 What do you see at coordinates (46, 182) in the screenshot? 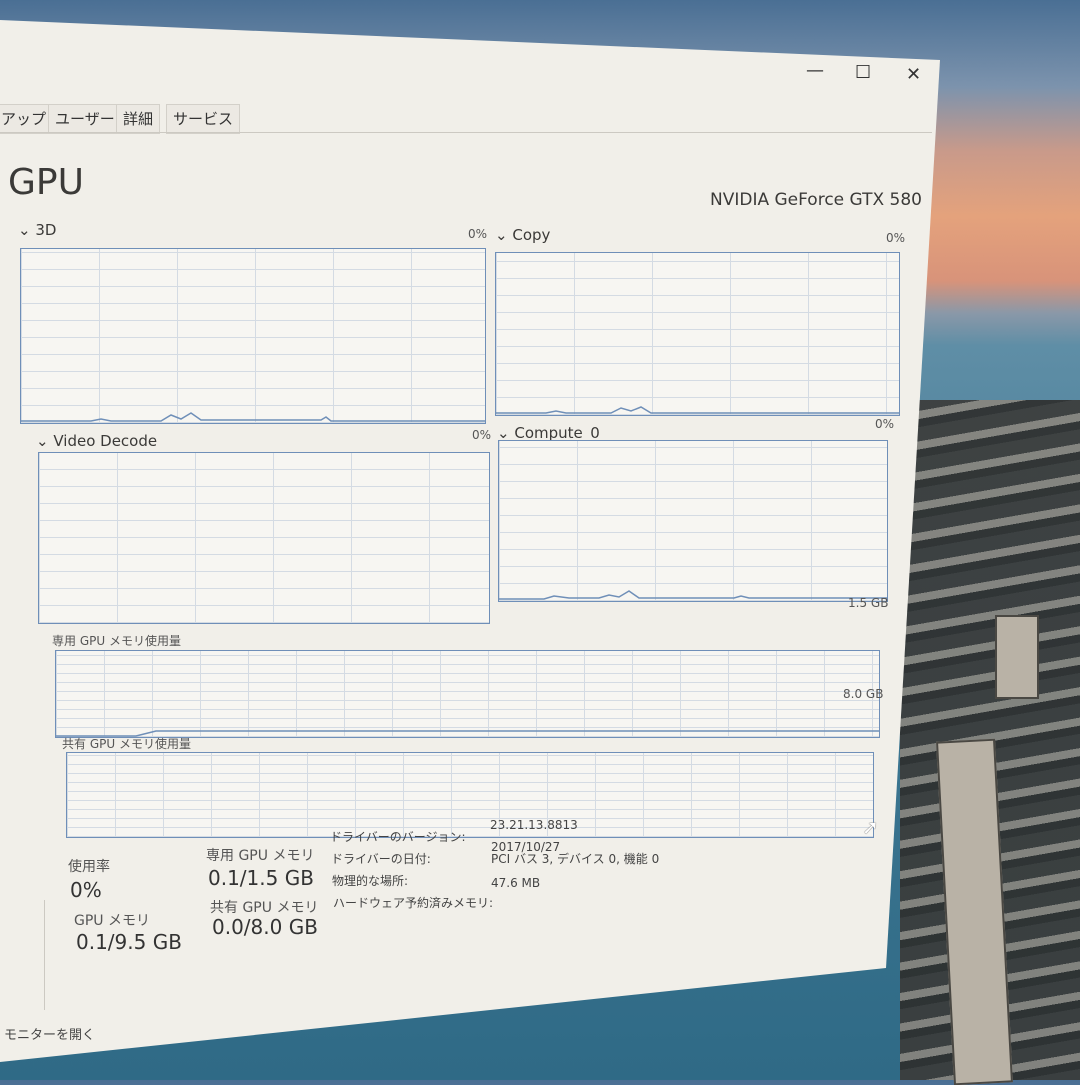
I see `page-title: GPU` at bounding box center [46, 182].